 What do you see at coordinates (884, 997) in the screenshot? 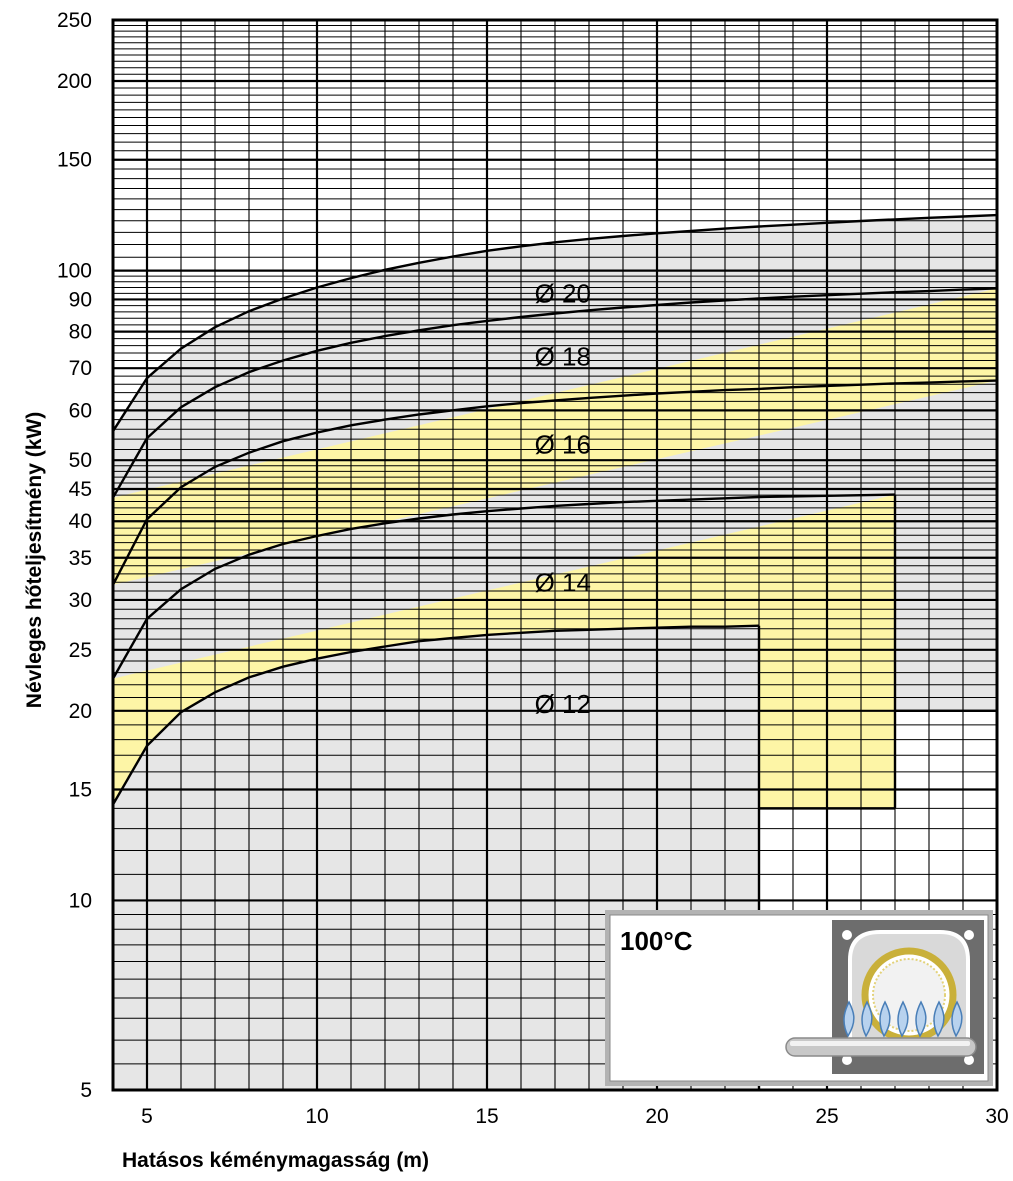
I see `gas-boiler-burner-icon` at bounding box center [884, 997].